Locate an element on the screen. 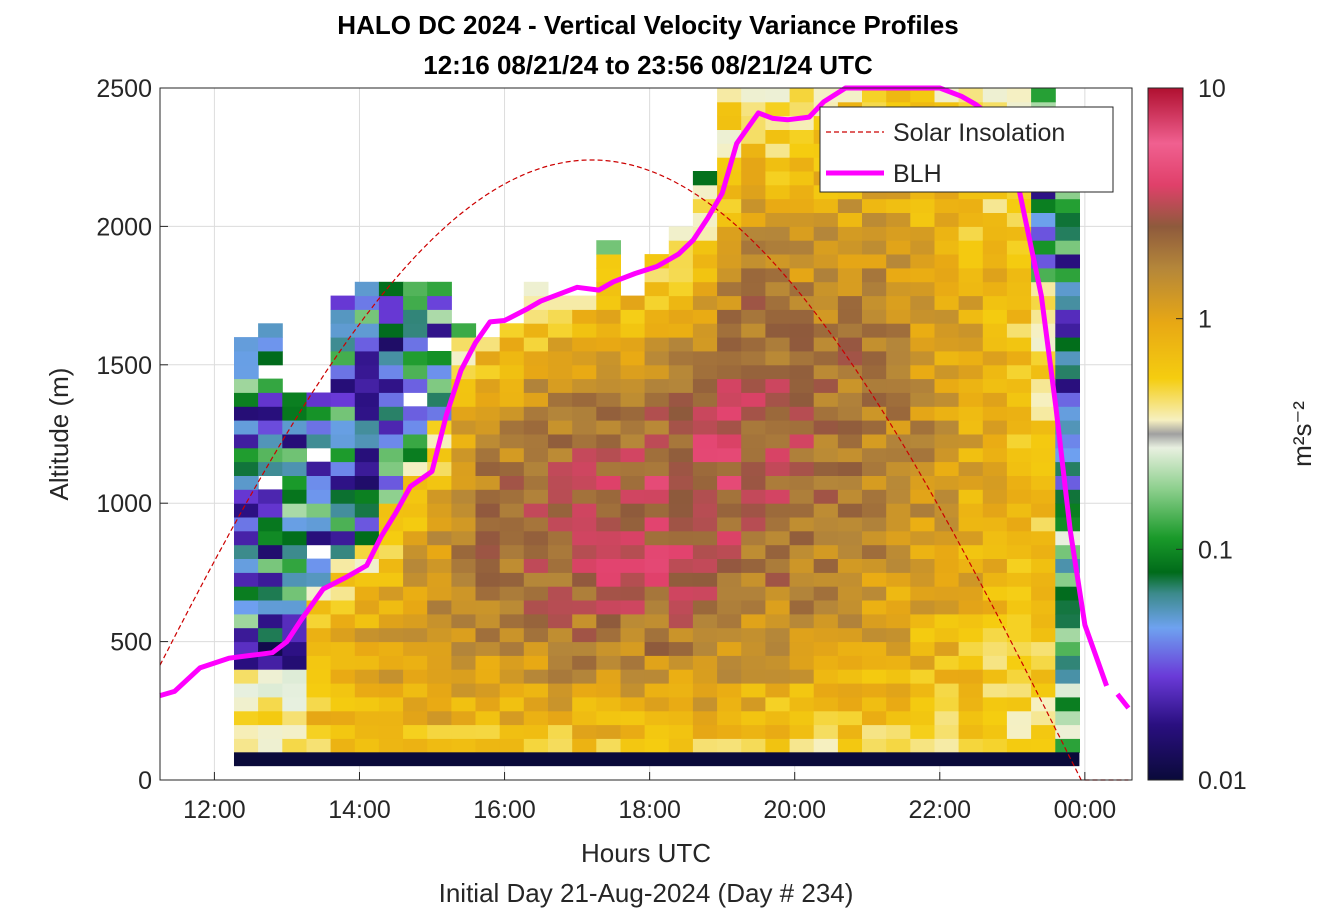 This screenshot has height=911, width=1343. x-tick-label: 18:00 is located at coordinates (649, 810).